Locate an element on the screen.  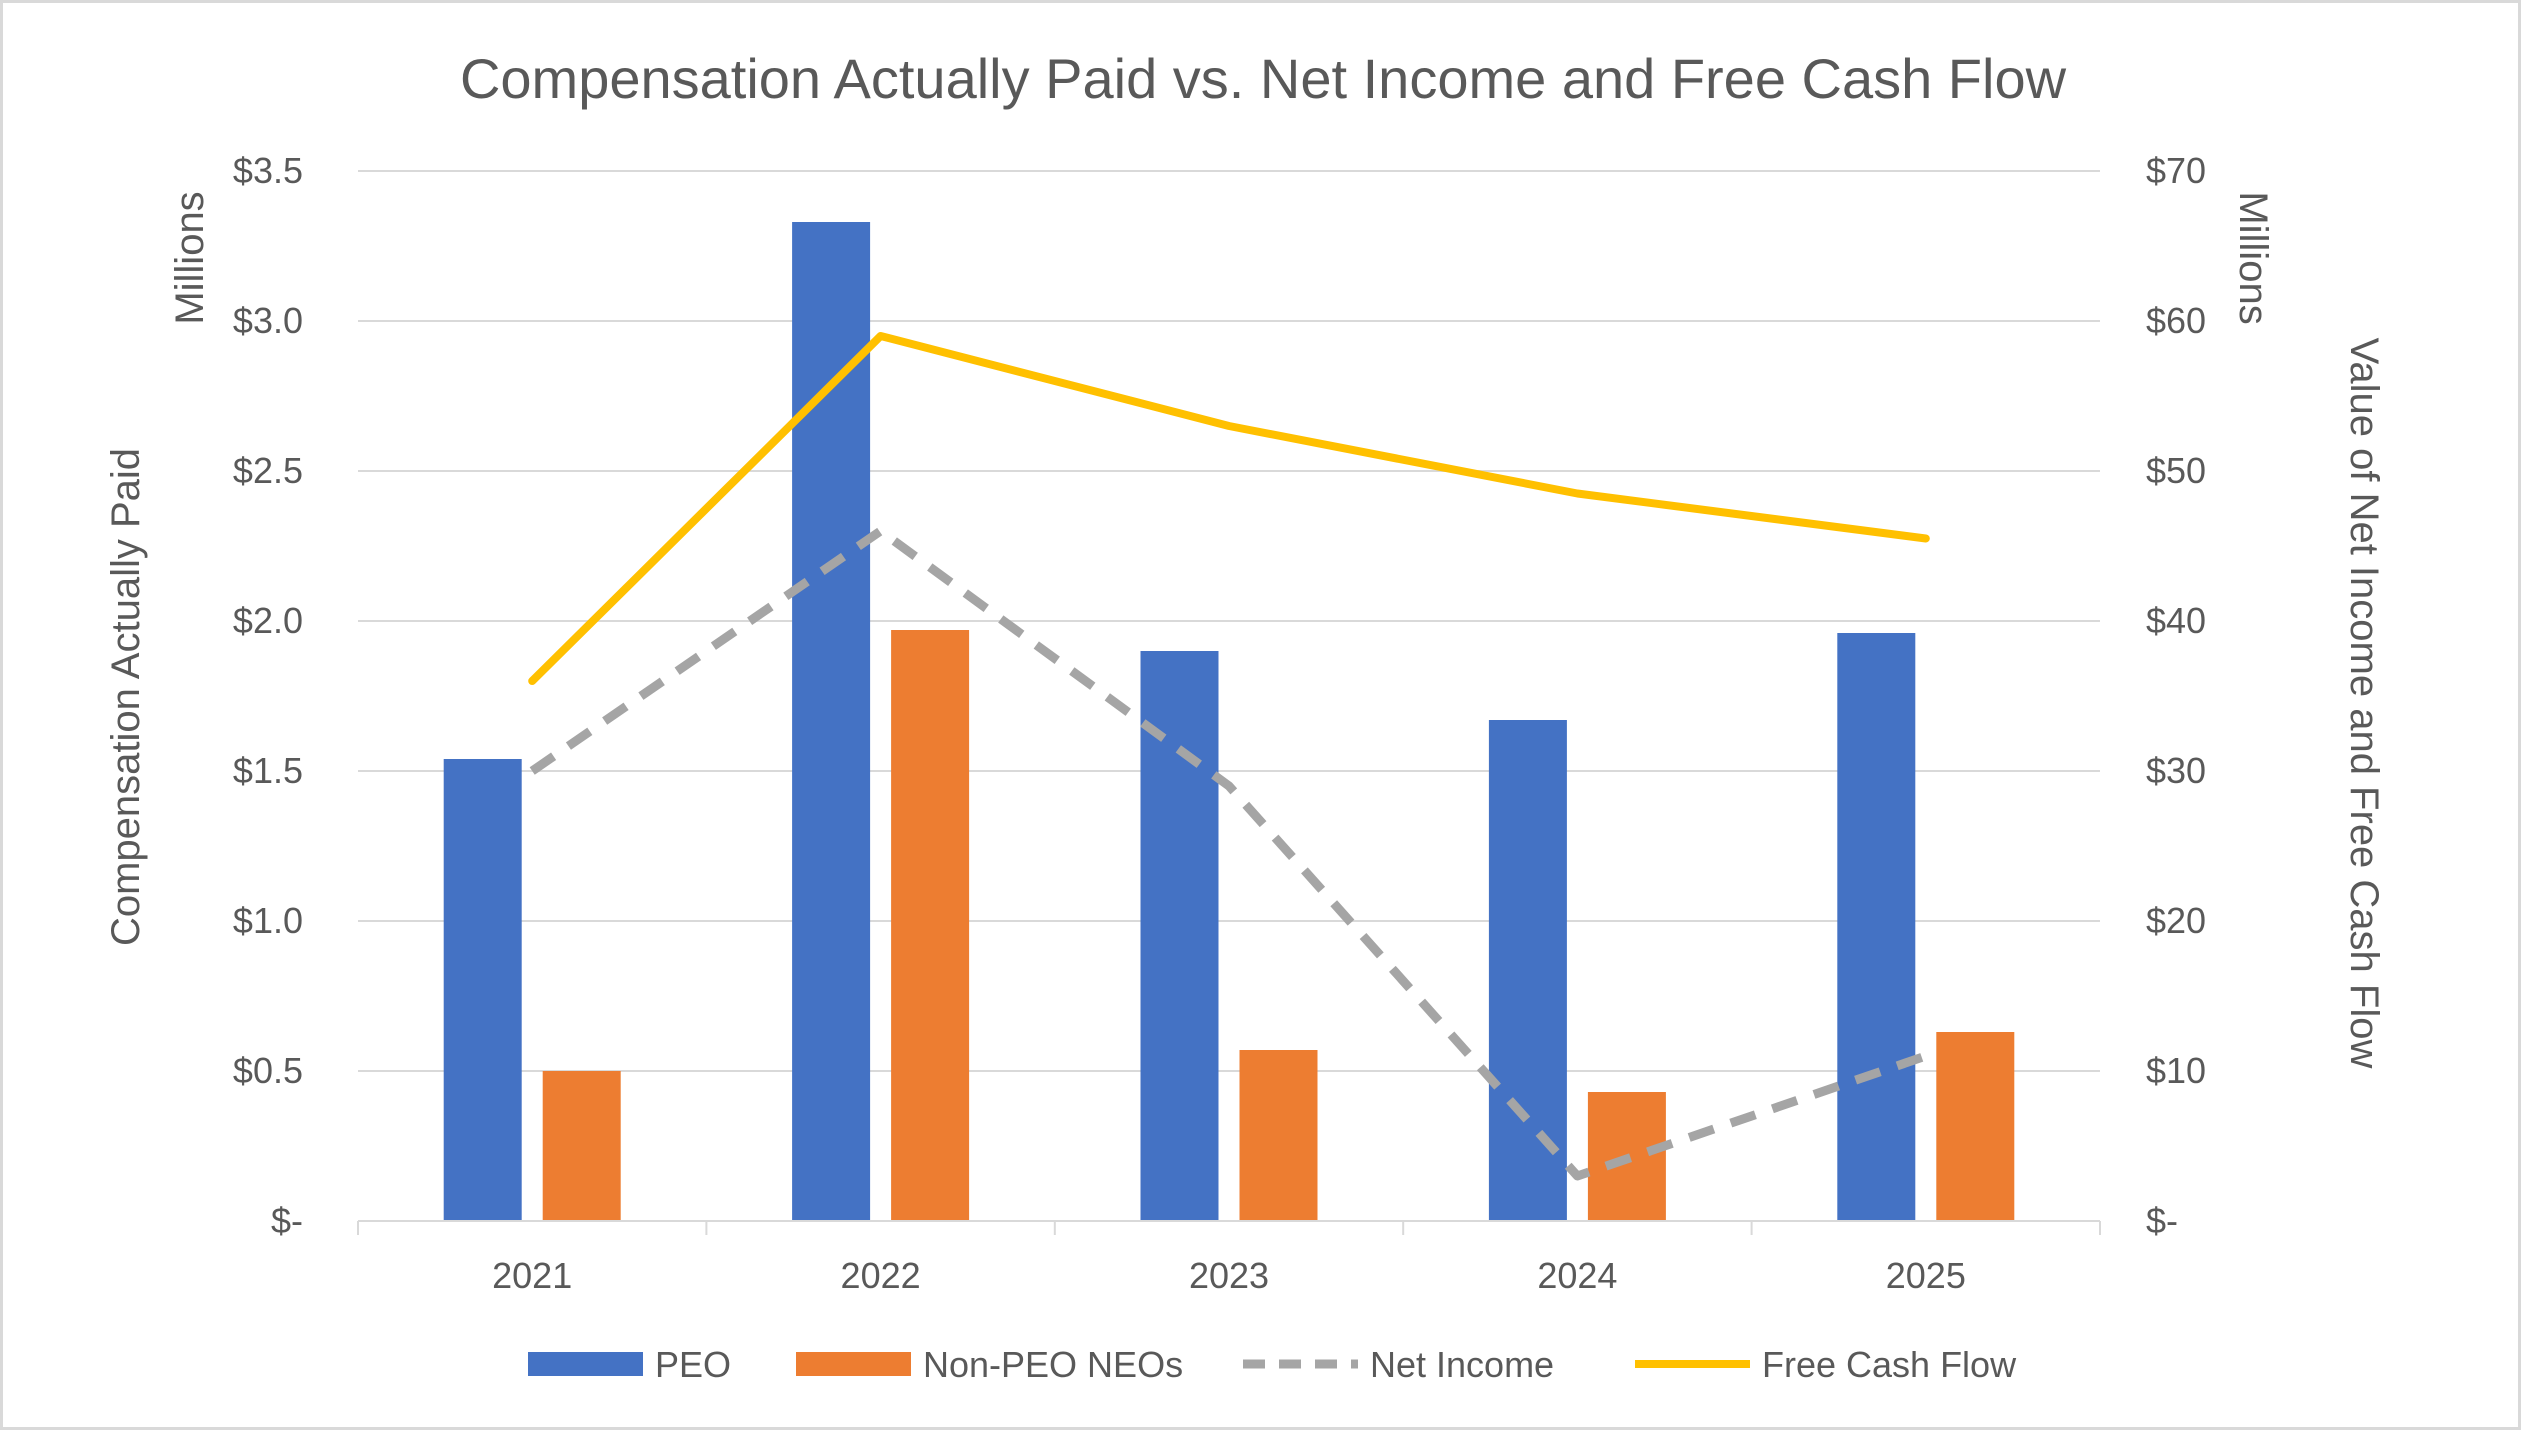
bar-non-peo-neos-2021 is located at coordinates (581, 1146).